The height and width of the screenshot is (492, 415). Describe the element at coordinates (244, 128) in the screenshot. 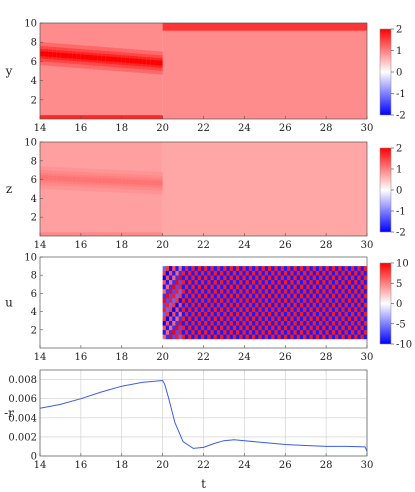

I see `x-tick-label: 24` at that location.